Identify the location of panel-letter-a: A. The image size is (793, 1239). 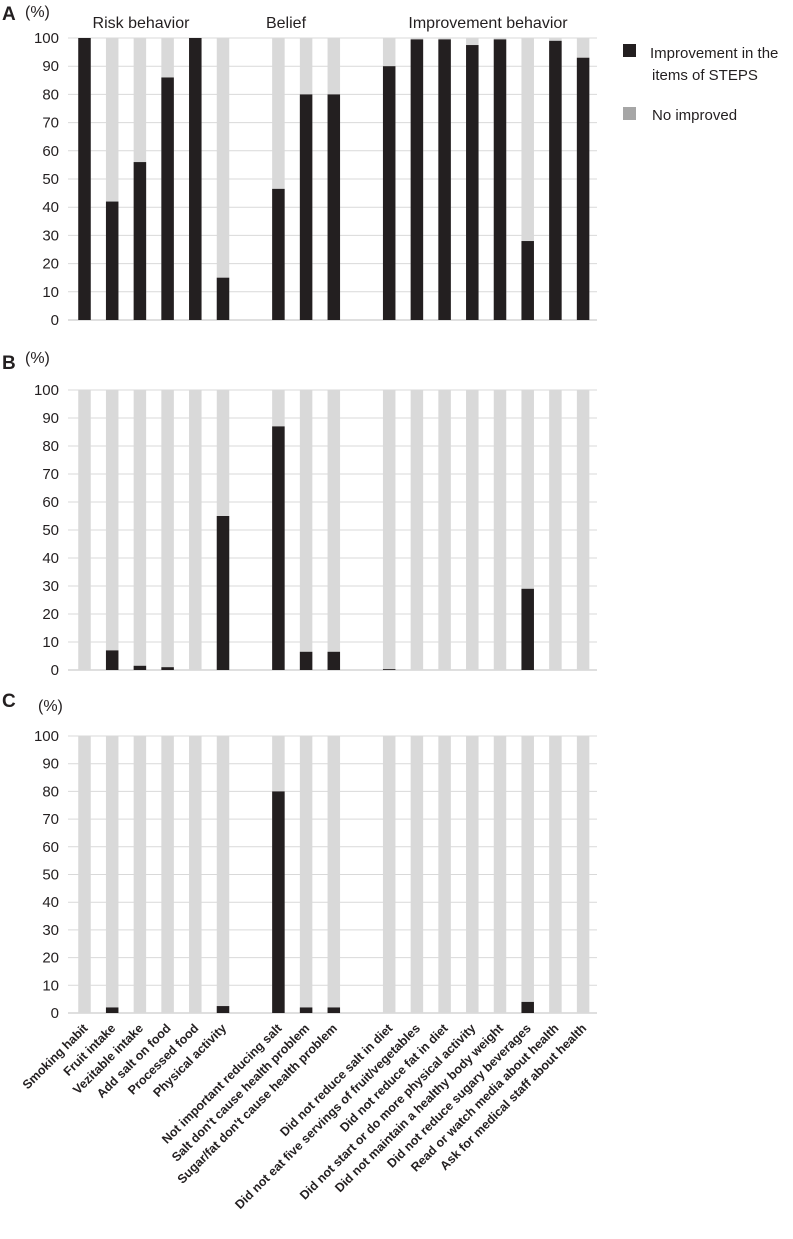
(9, 14).